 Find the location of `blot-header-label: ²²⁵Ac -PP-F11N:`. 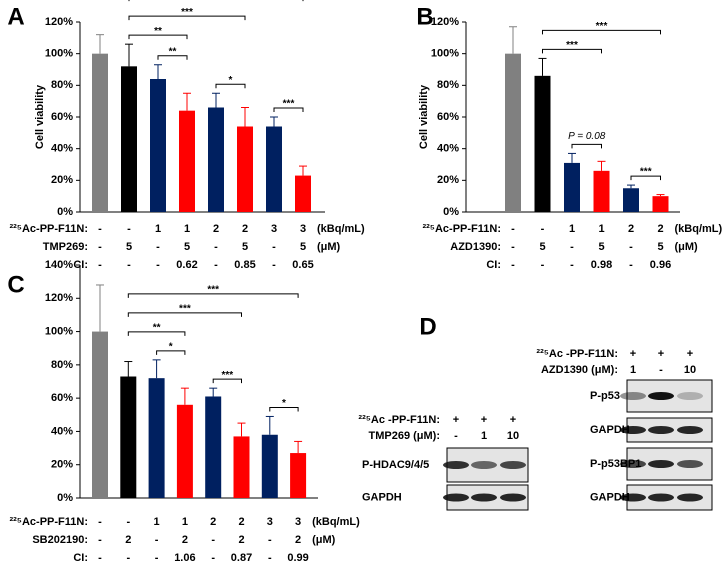

blot-header-label: ²²⁵Ac -PP-F11N: is located at coordinates (577, 354).